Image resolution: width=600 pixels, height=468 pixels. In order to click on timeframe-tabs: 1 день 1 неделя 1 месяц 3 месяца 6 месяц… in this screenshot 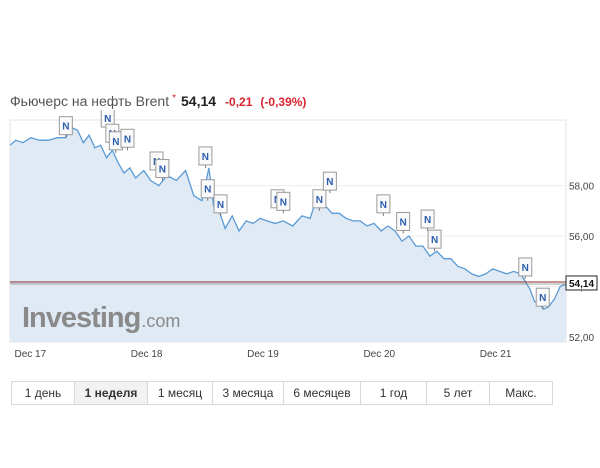, I will do `click(282, 393)`.